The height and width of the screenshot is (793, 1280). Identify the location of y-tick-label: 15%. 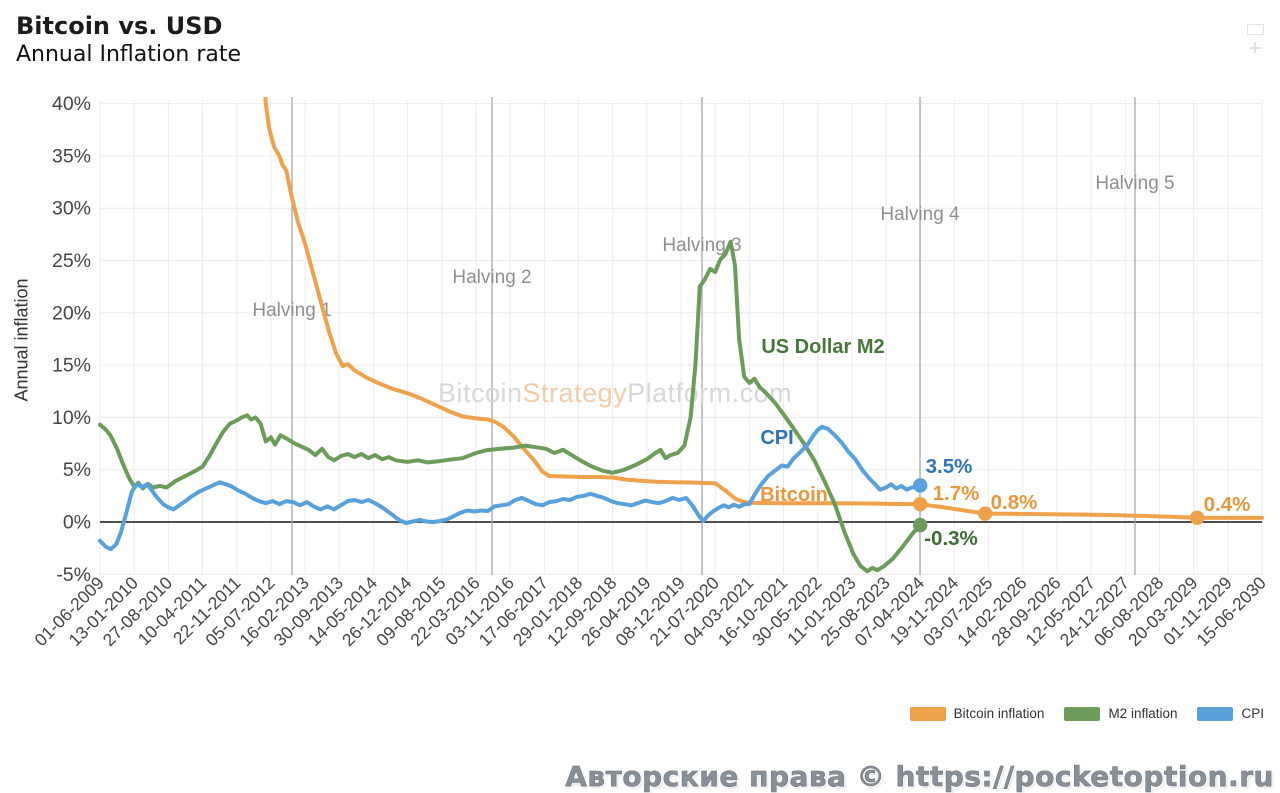
(71, 366).